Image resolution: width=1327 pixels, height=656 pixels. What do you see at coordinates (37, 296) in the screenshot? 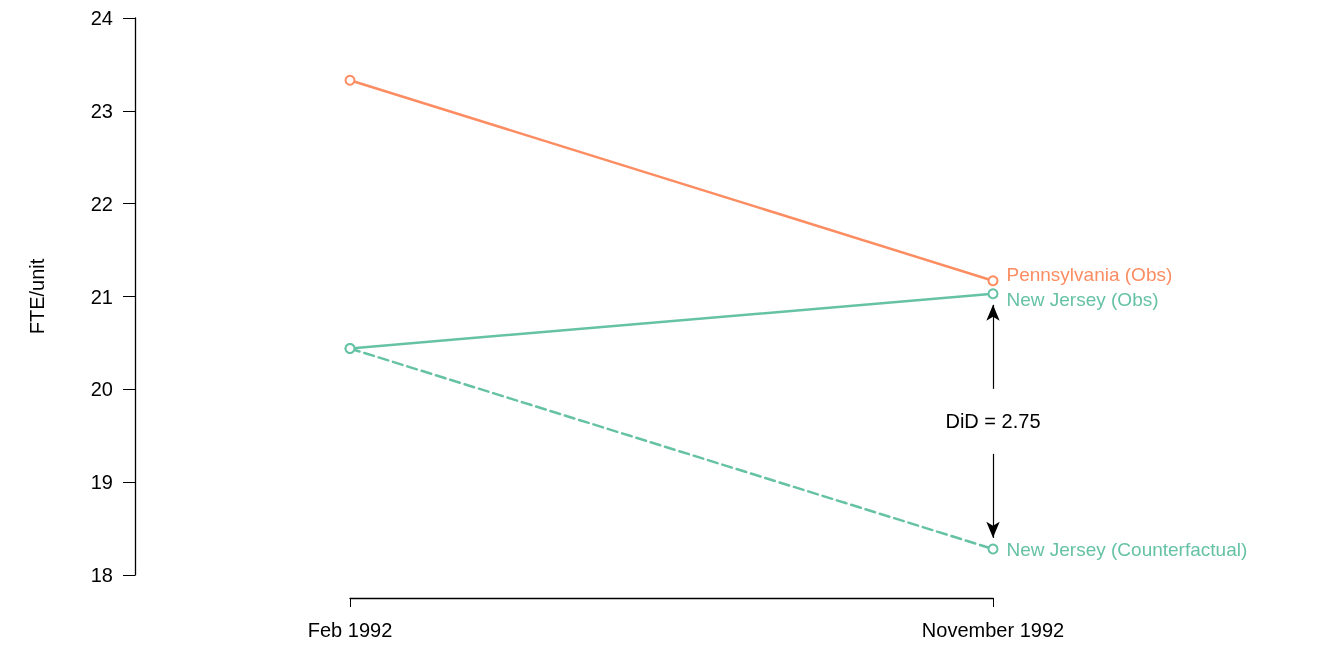
I see `y-axis-title: FTE/unit` at bounding box center [37, 296].